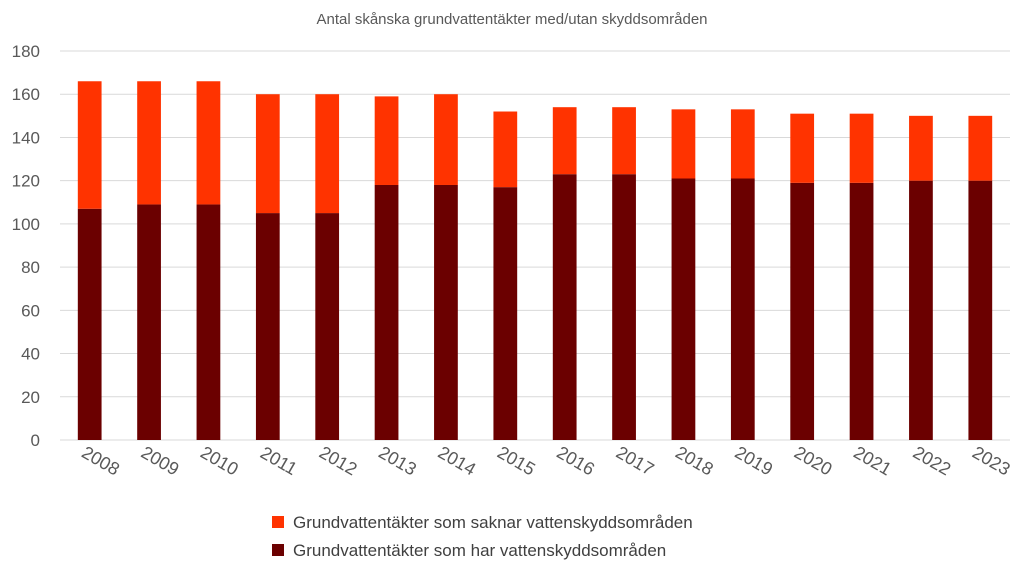 This screenshot has width=1024, height=576. Describe the element at coordinates (753, 460) in the screenshot. I see `x-tick-label: 2019` at that location.